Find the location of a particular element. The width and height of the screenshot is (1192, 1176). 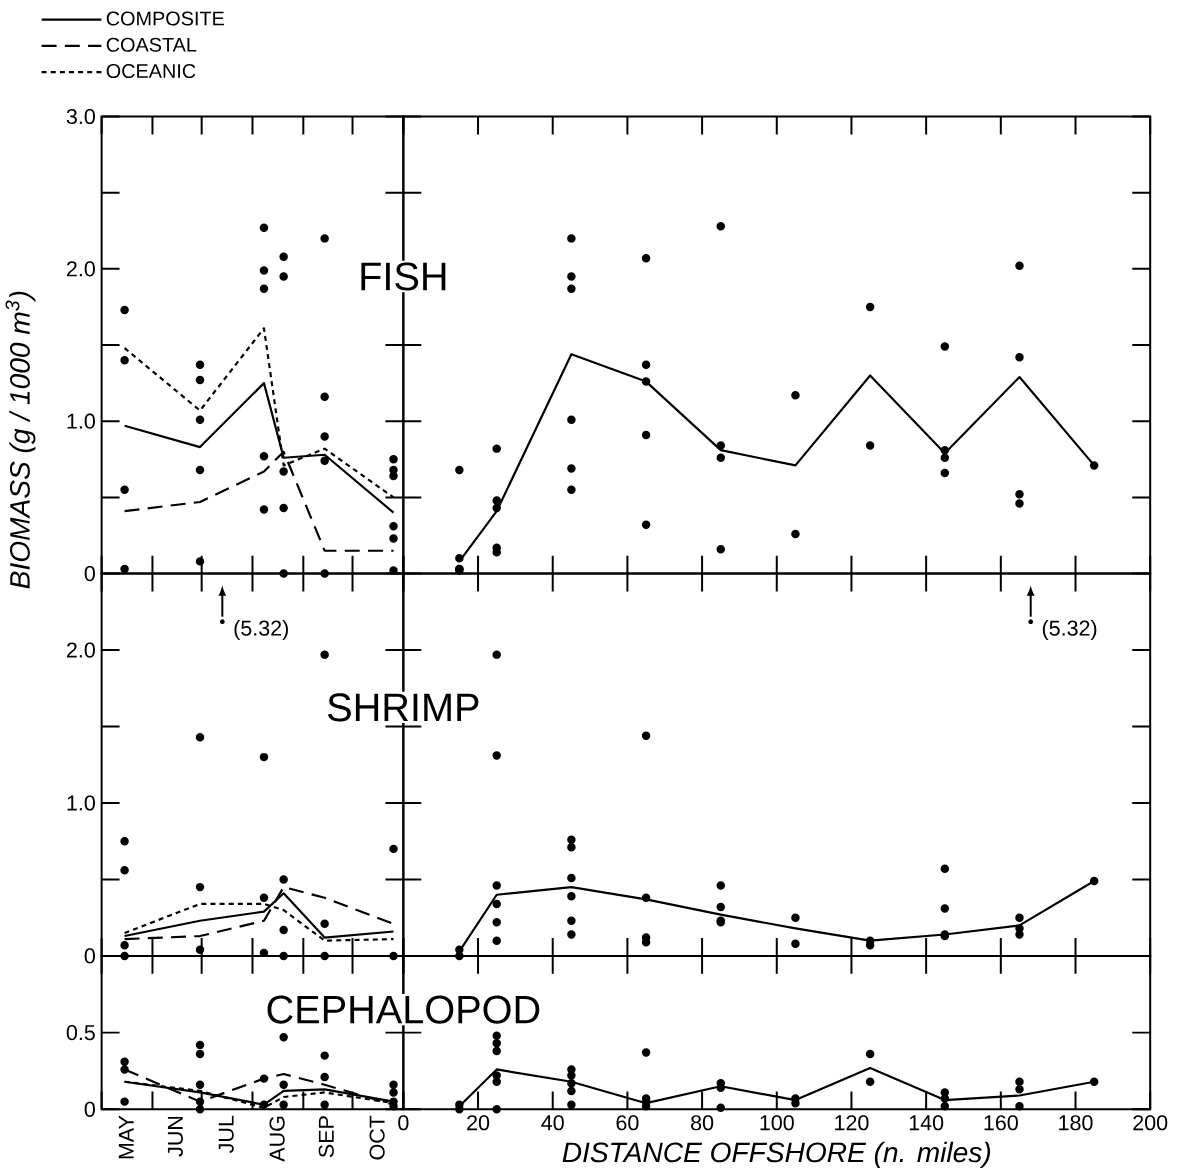

x-tick-label: 200 is located at coordinates (1150, 1123).